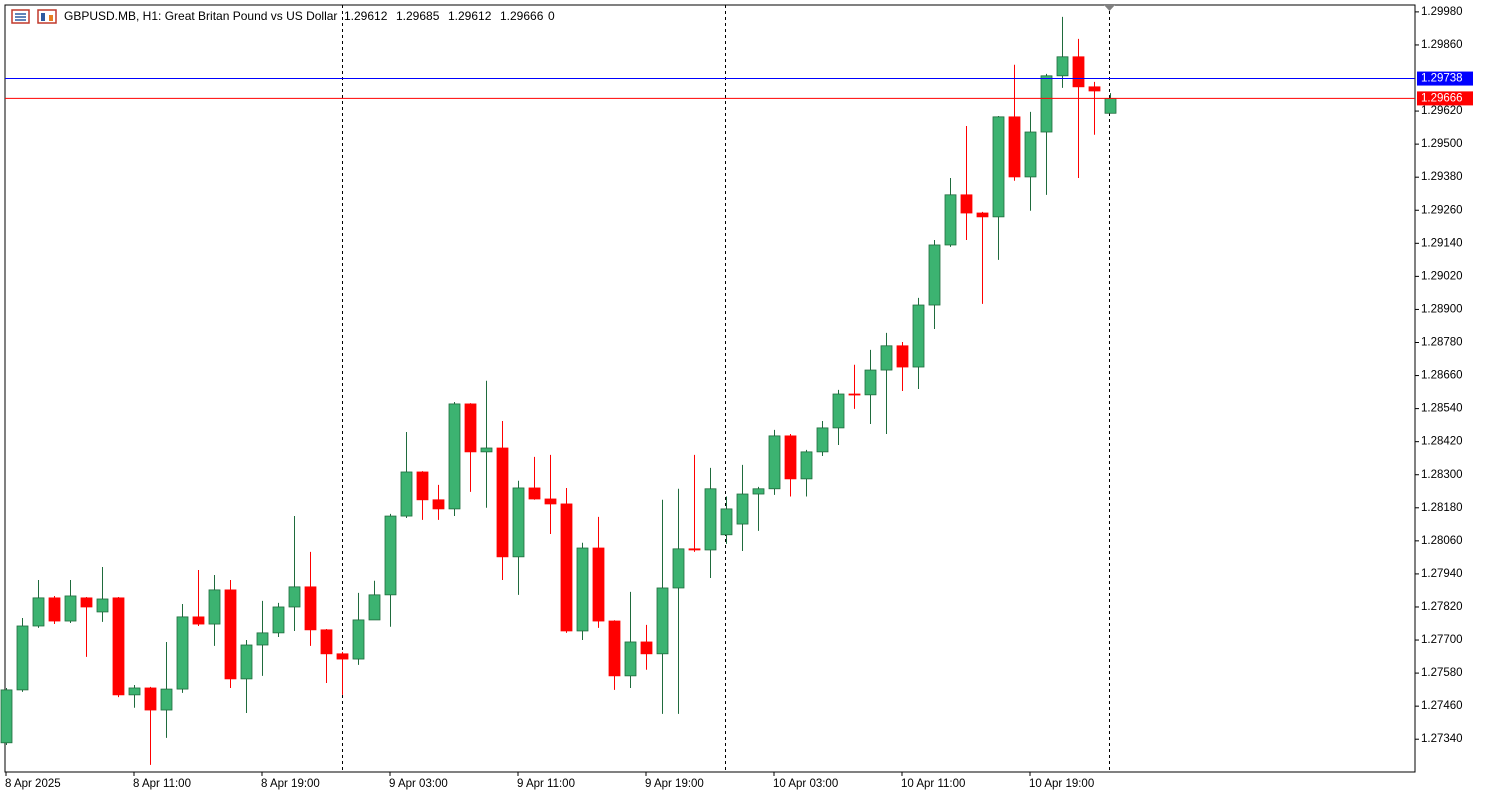  What do you see at coordinates (1442, 144) in the screenshot?
I see `y-tick-label: 1.29500` at bounding box center [1442, 144].